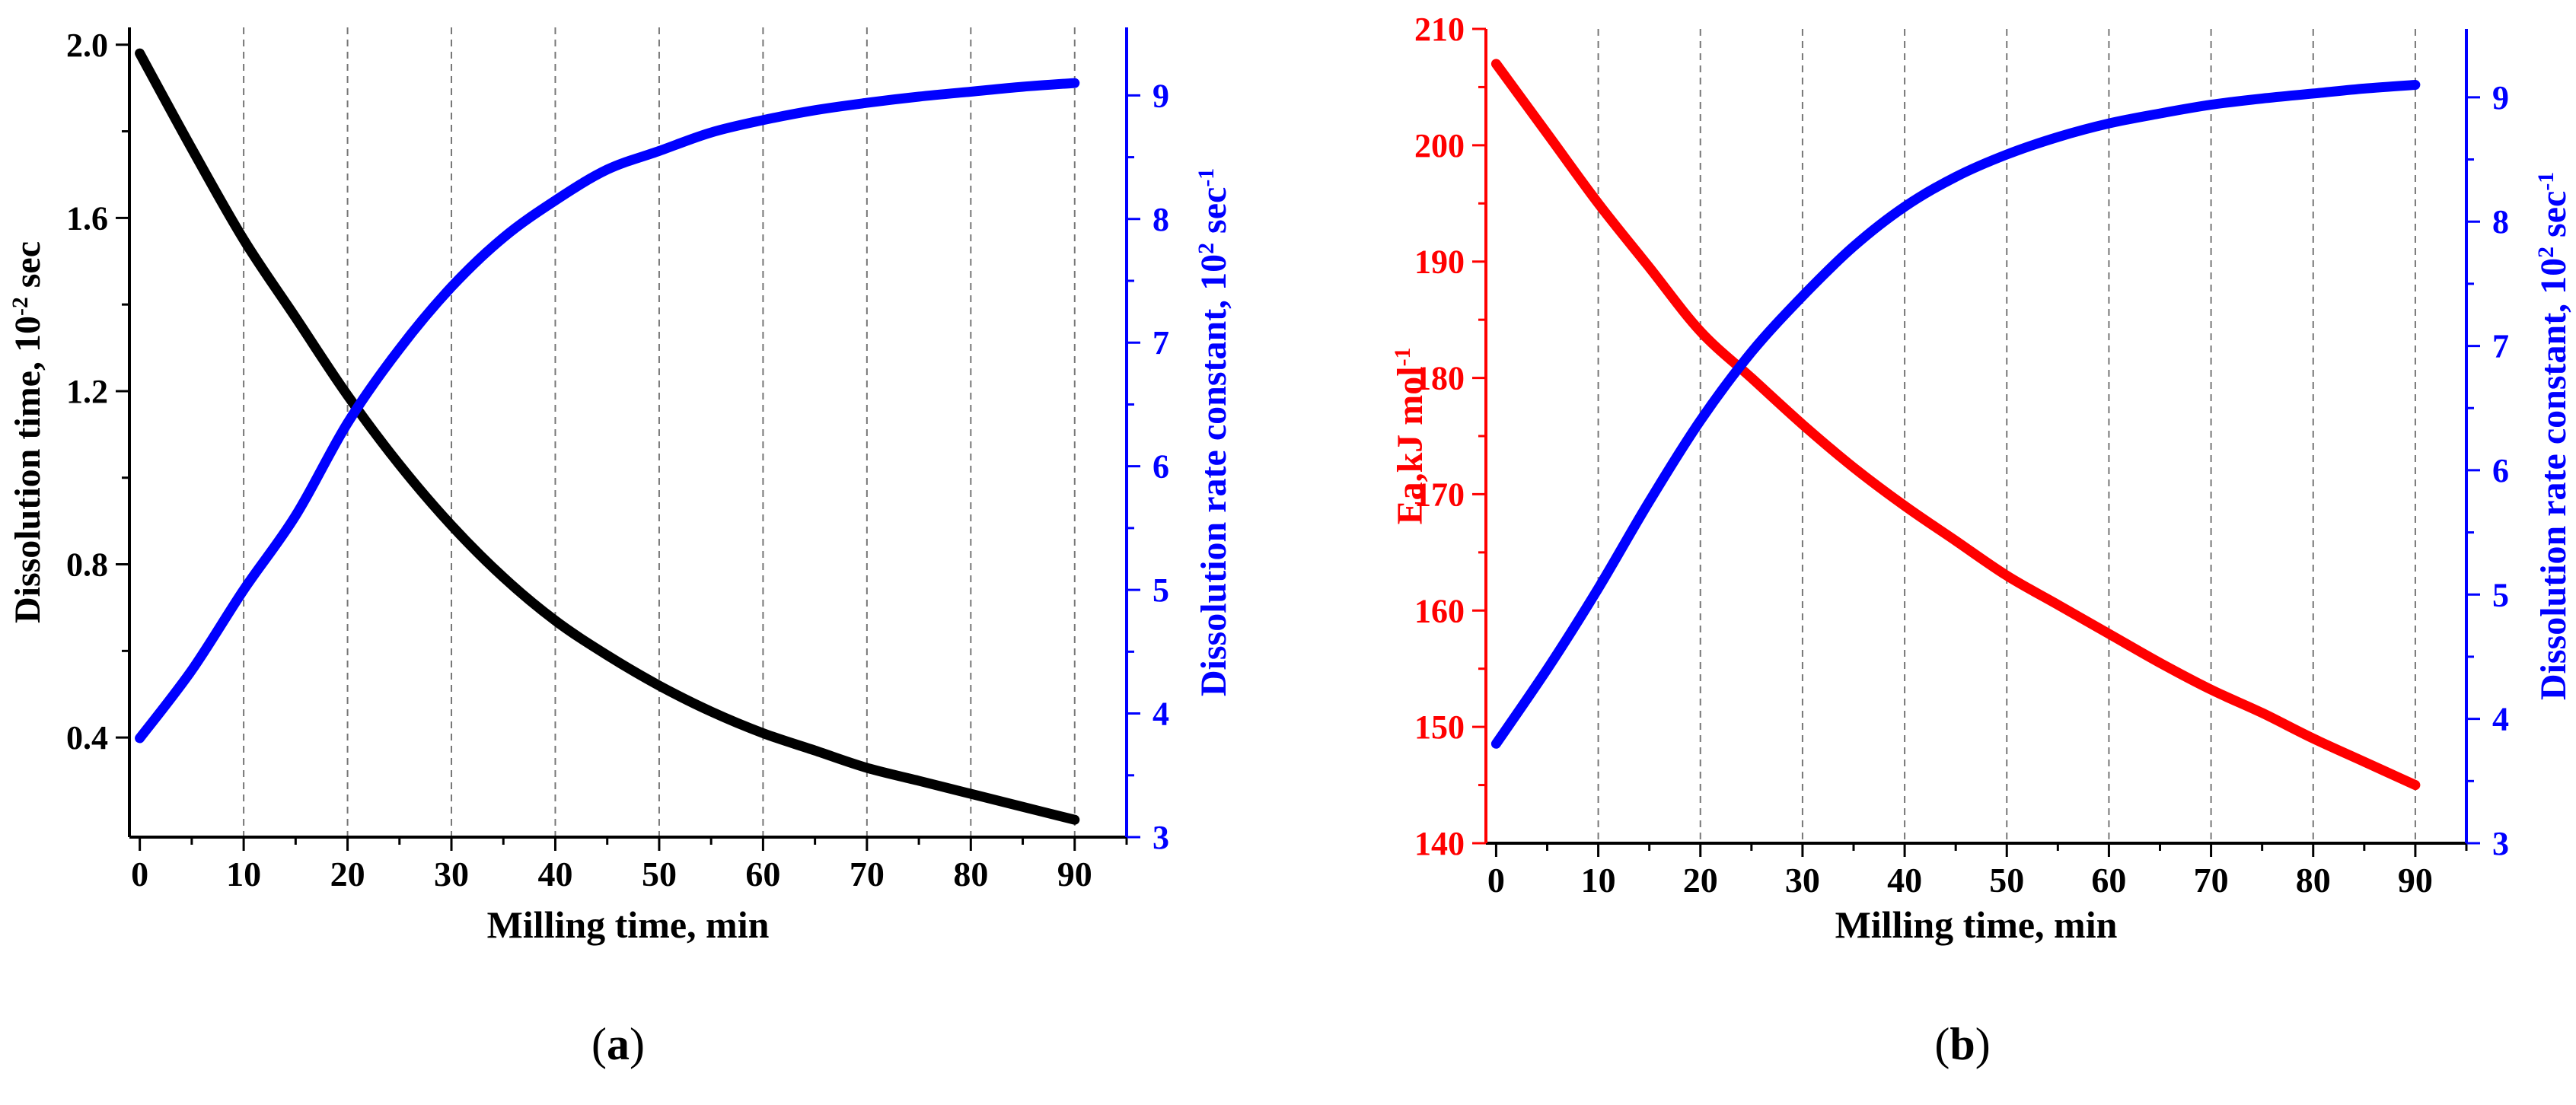  What do you see at coordinates (1161, 714) in the screenshot?
I see `right-tick-label: 4` at bounding box center [1161, 714].